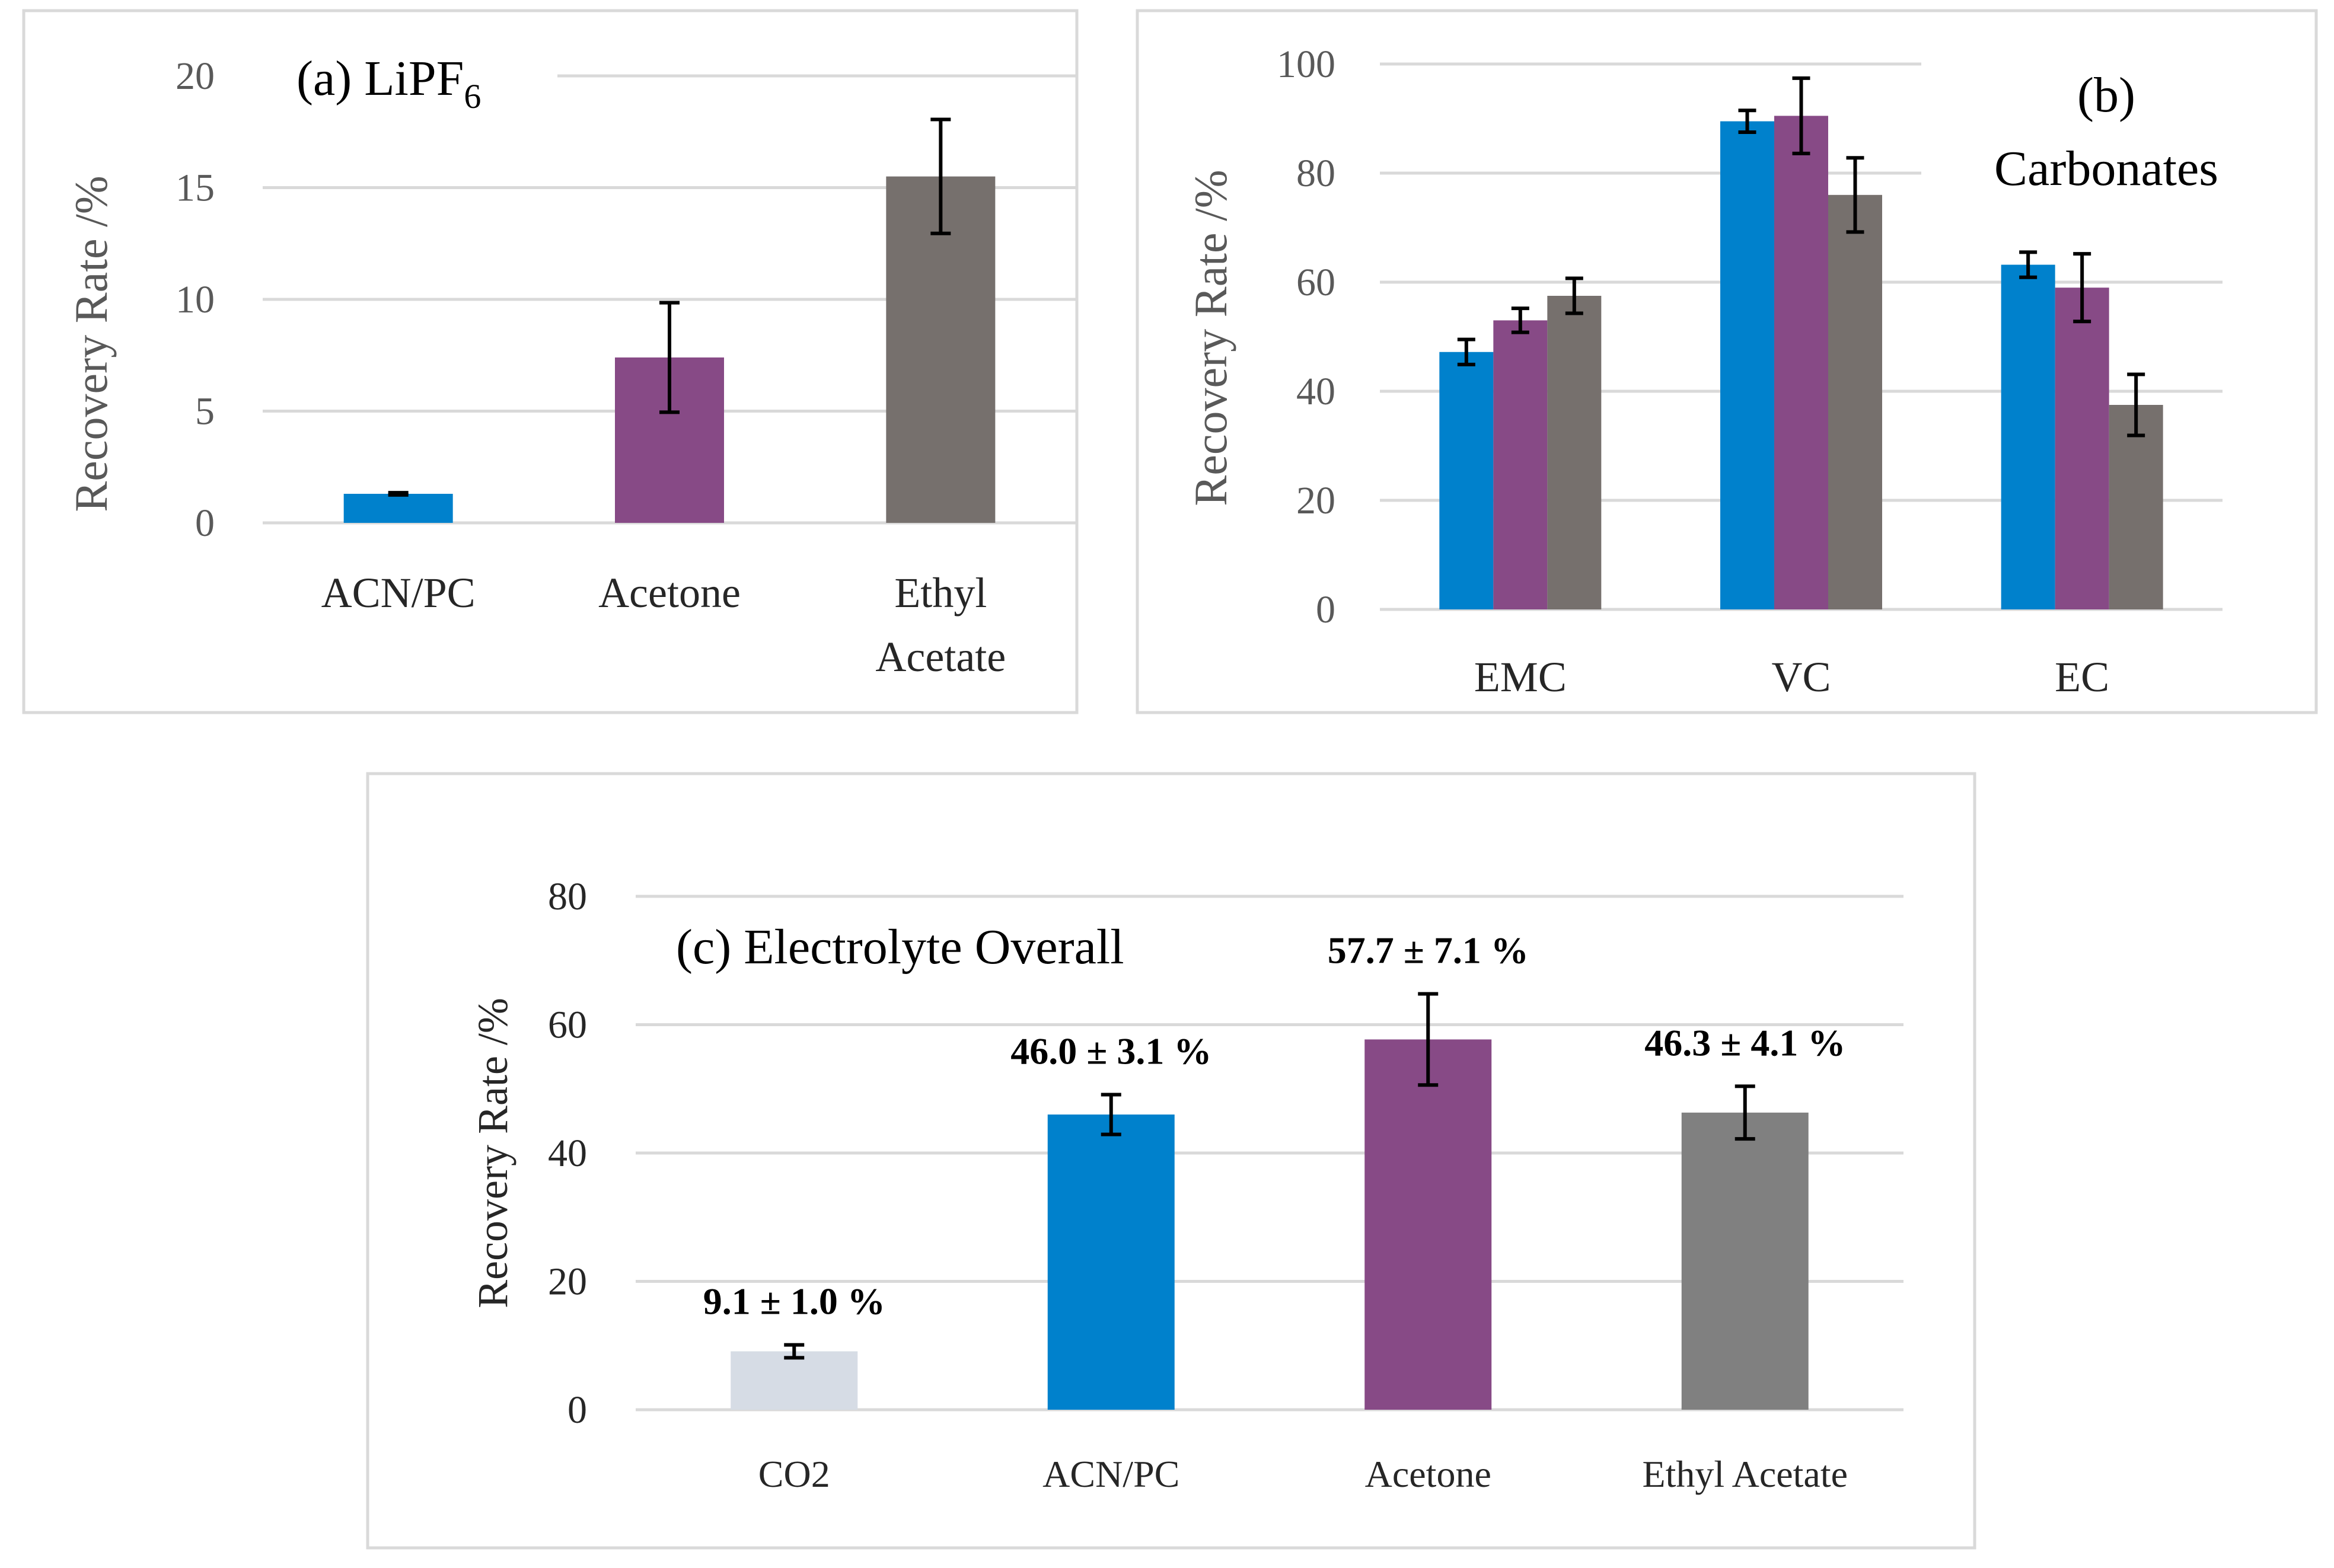 The image size is (2334, 1568). Describe the element at coordinates (794, 1301) in the screenshot. I see `panel-c-data-label: 9.1 ± 1.0 %` at that location.